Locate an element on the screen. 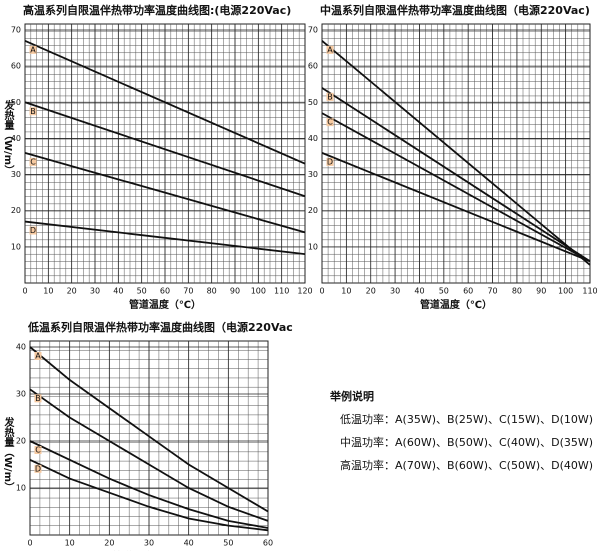  note-line: 低温功率：A(35W)、B(25W)、C(15W)、D(10W) is located at coordinates (466, 419).